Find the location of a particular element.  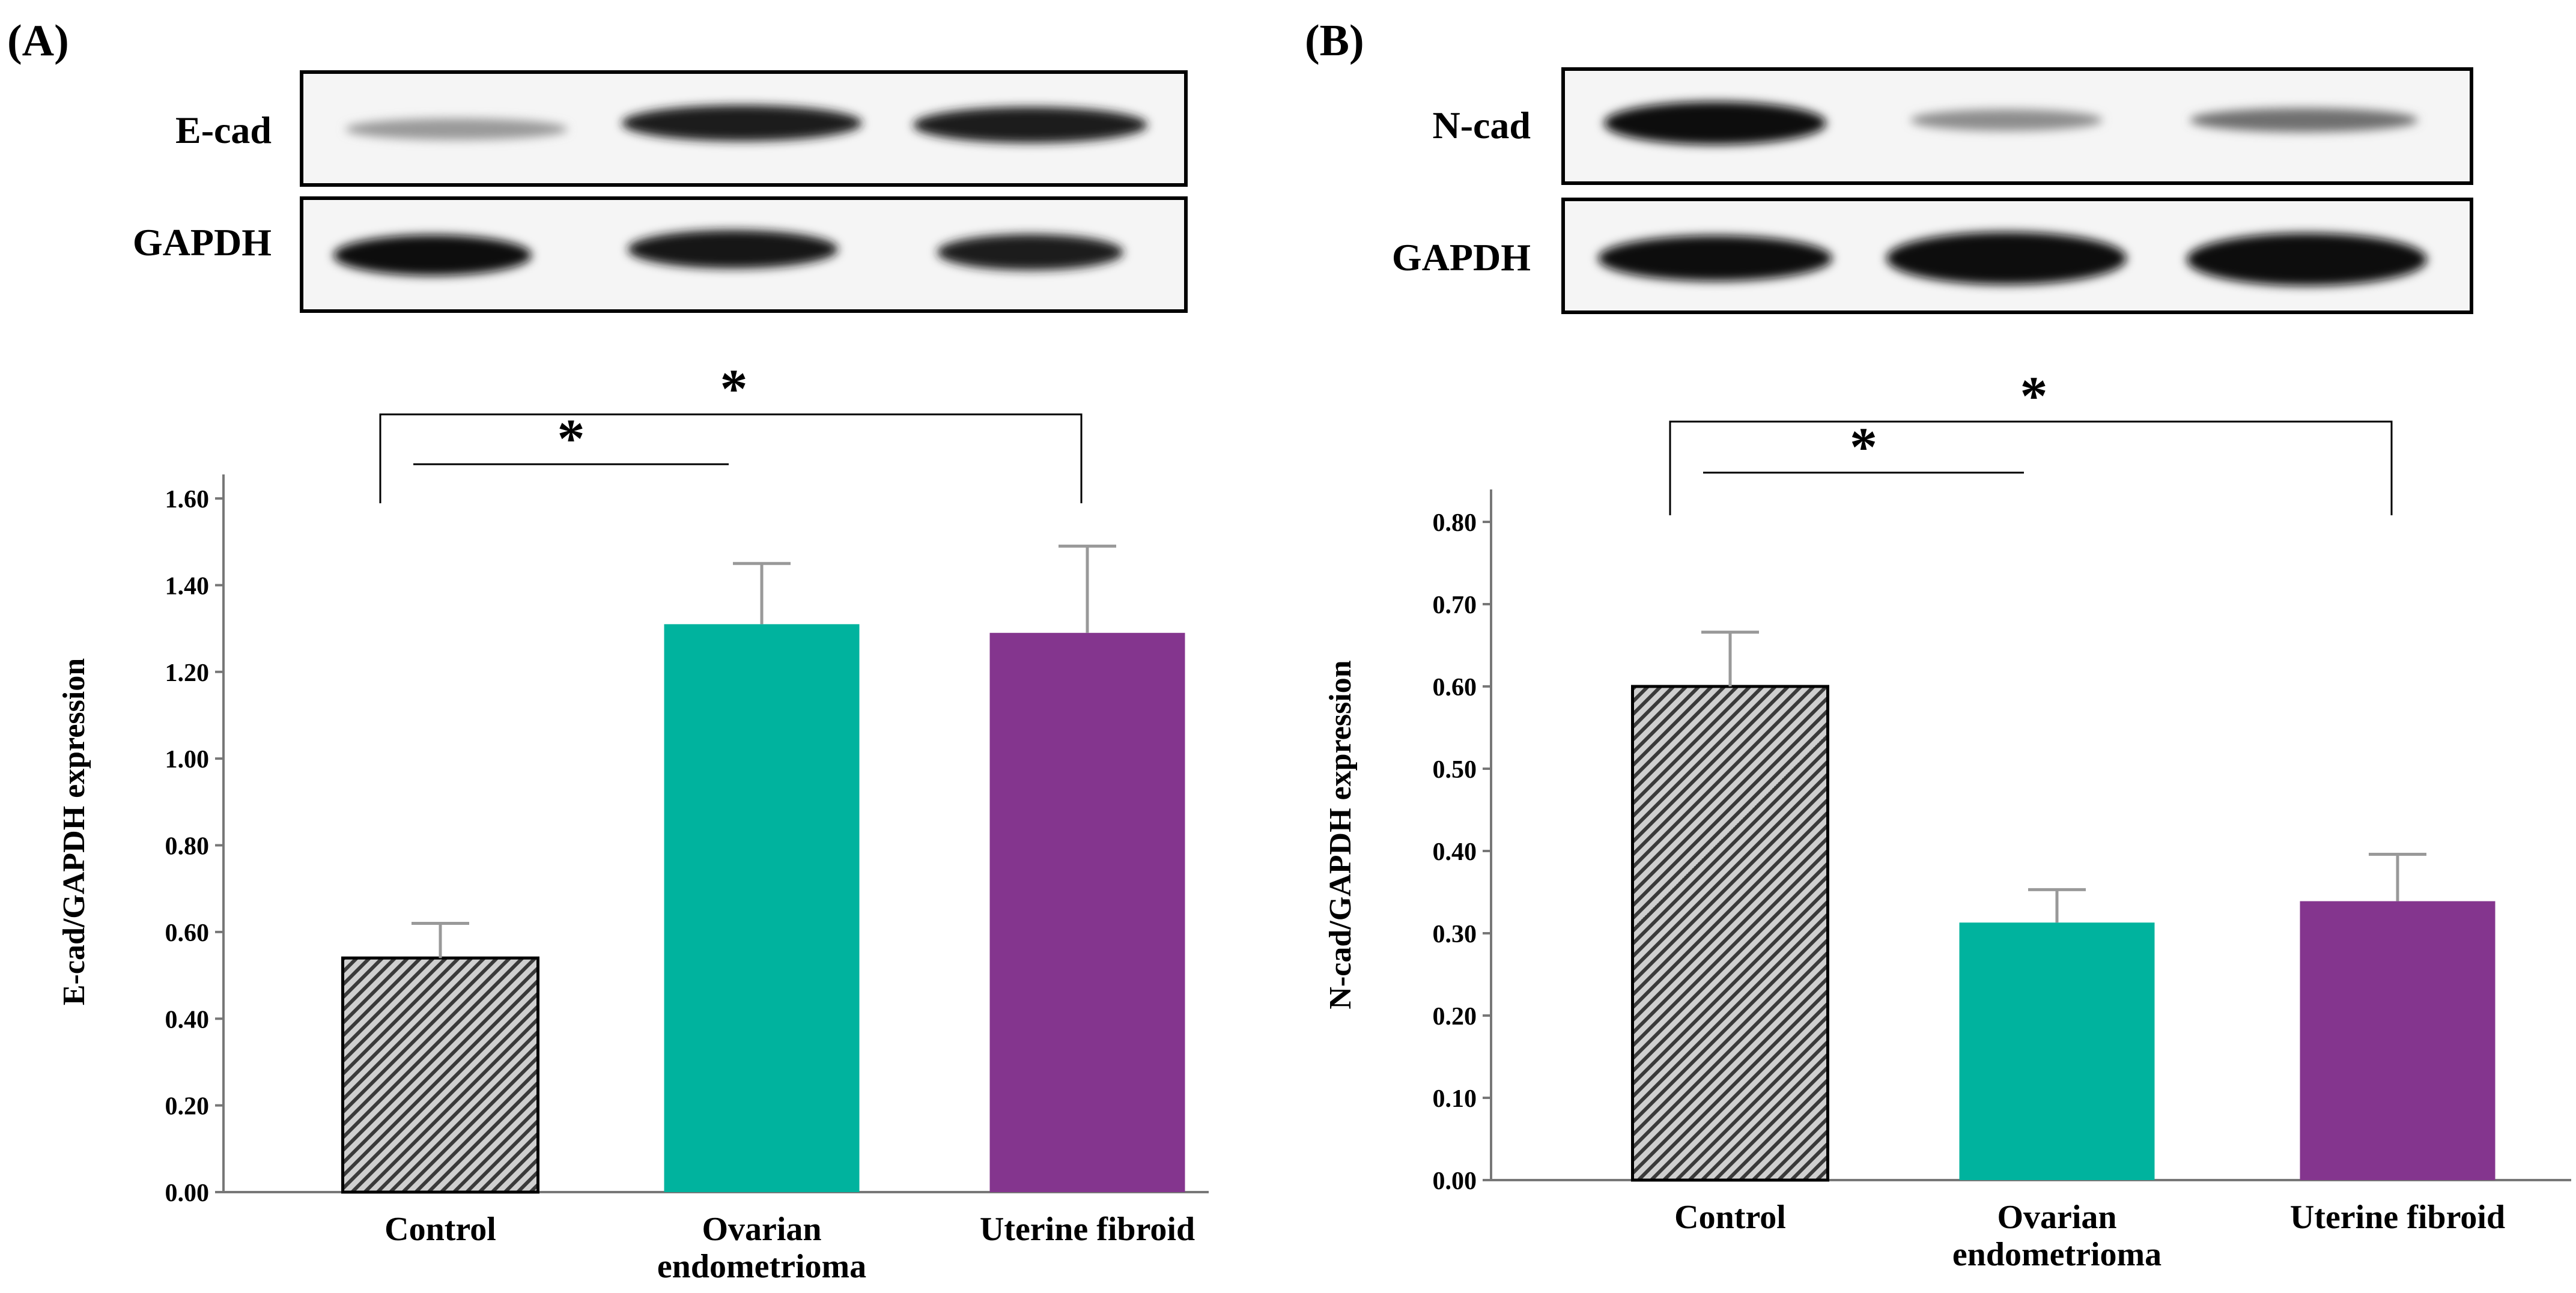

y-tick-label: 1.00 is located at coordinates (187, 760).